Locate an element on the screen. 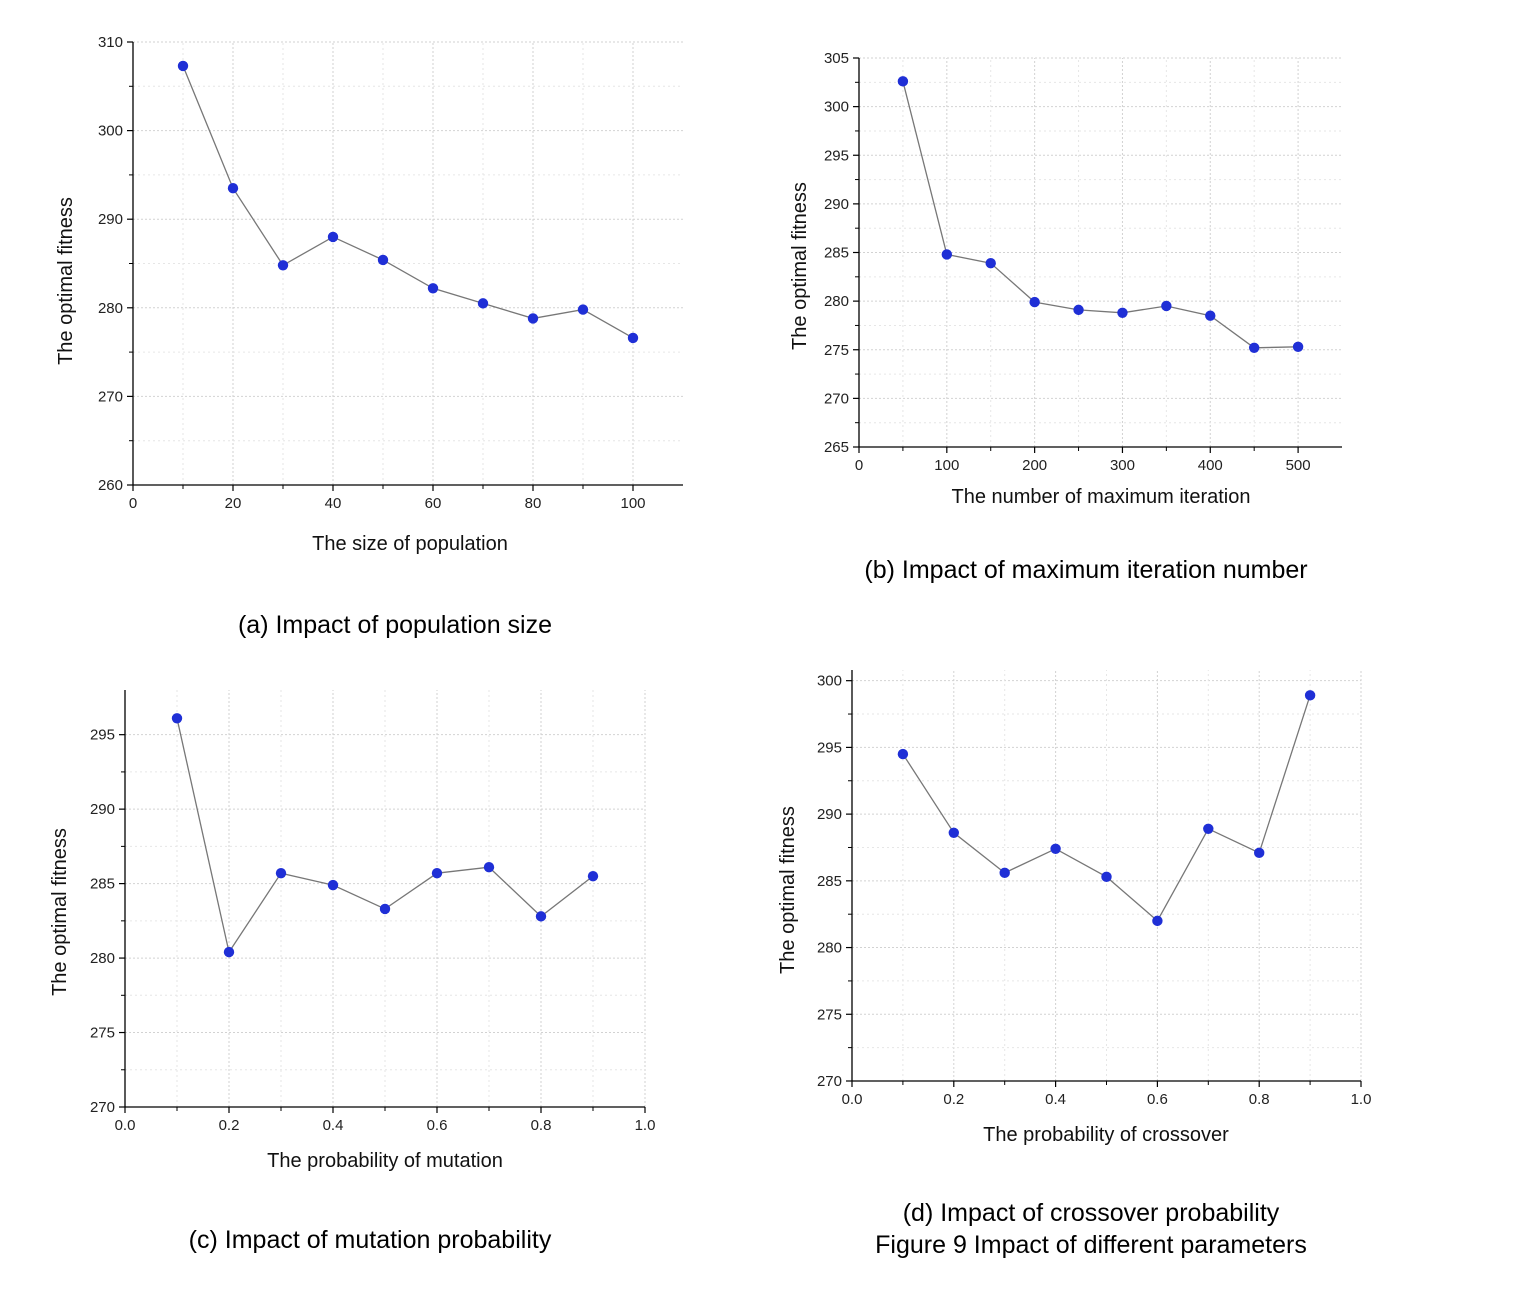 The width and height of the screenshot is (1514, 1302). x-tick-label: 0.4 is located at coordinates (1055, 1099).